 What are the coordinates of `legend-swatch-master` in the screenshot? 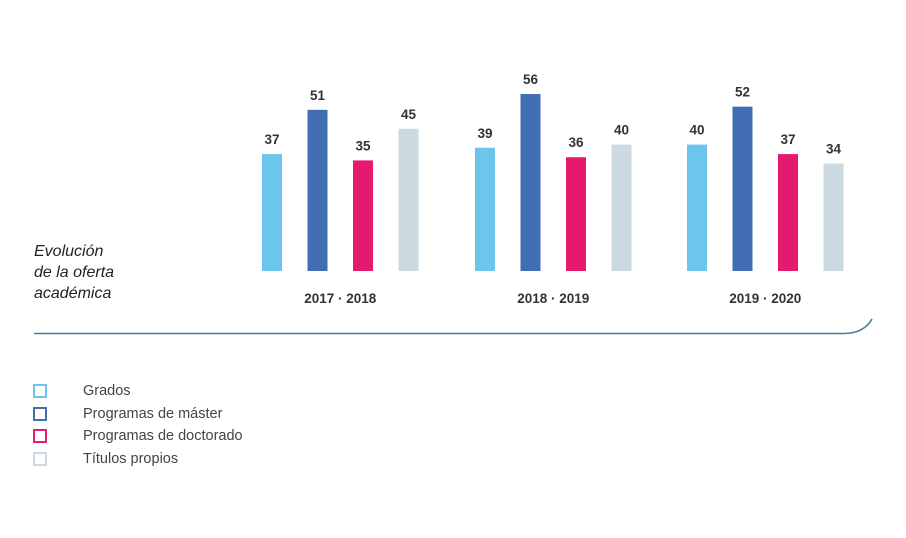 It's located at (40, 413).